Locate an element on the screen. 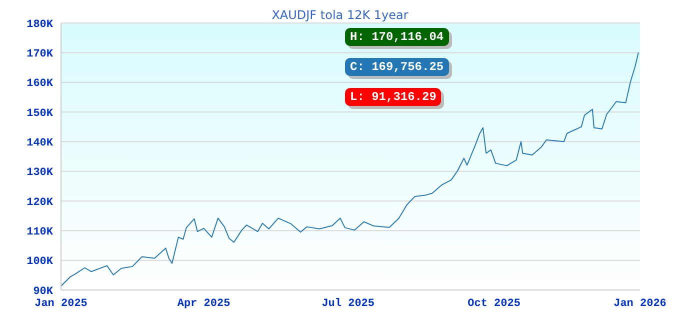 This screenshot has width=680, height=320. annotation: L: 91,316.29 is located at coordinates (393, 97).